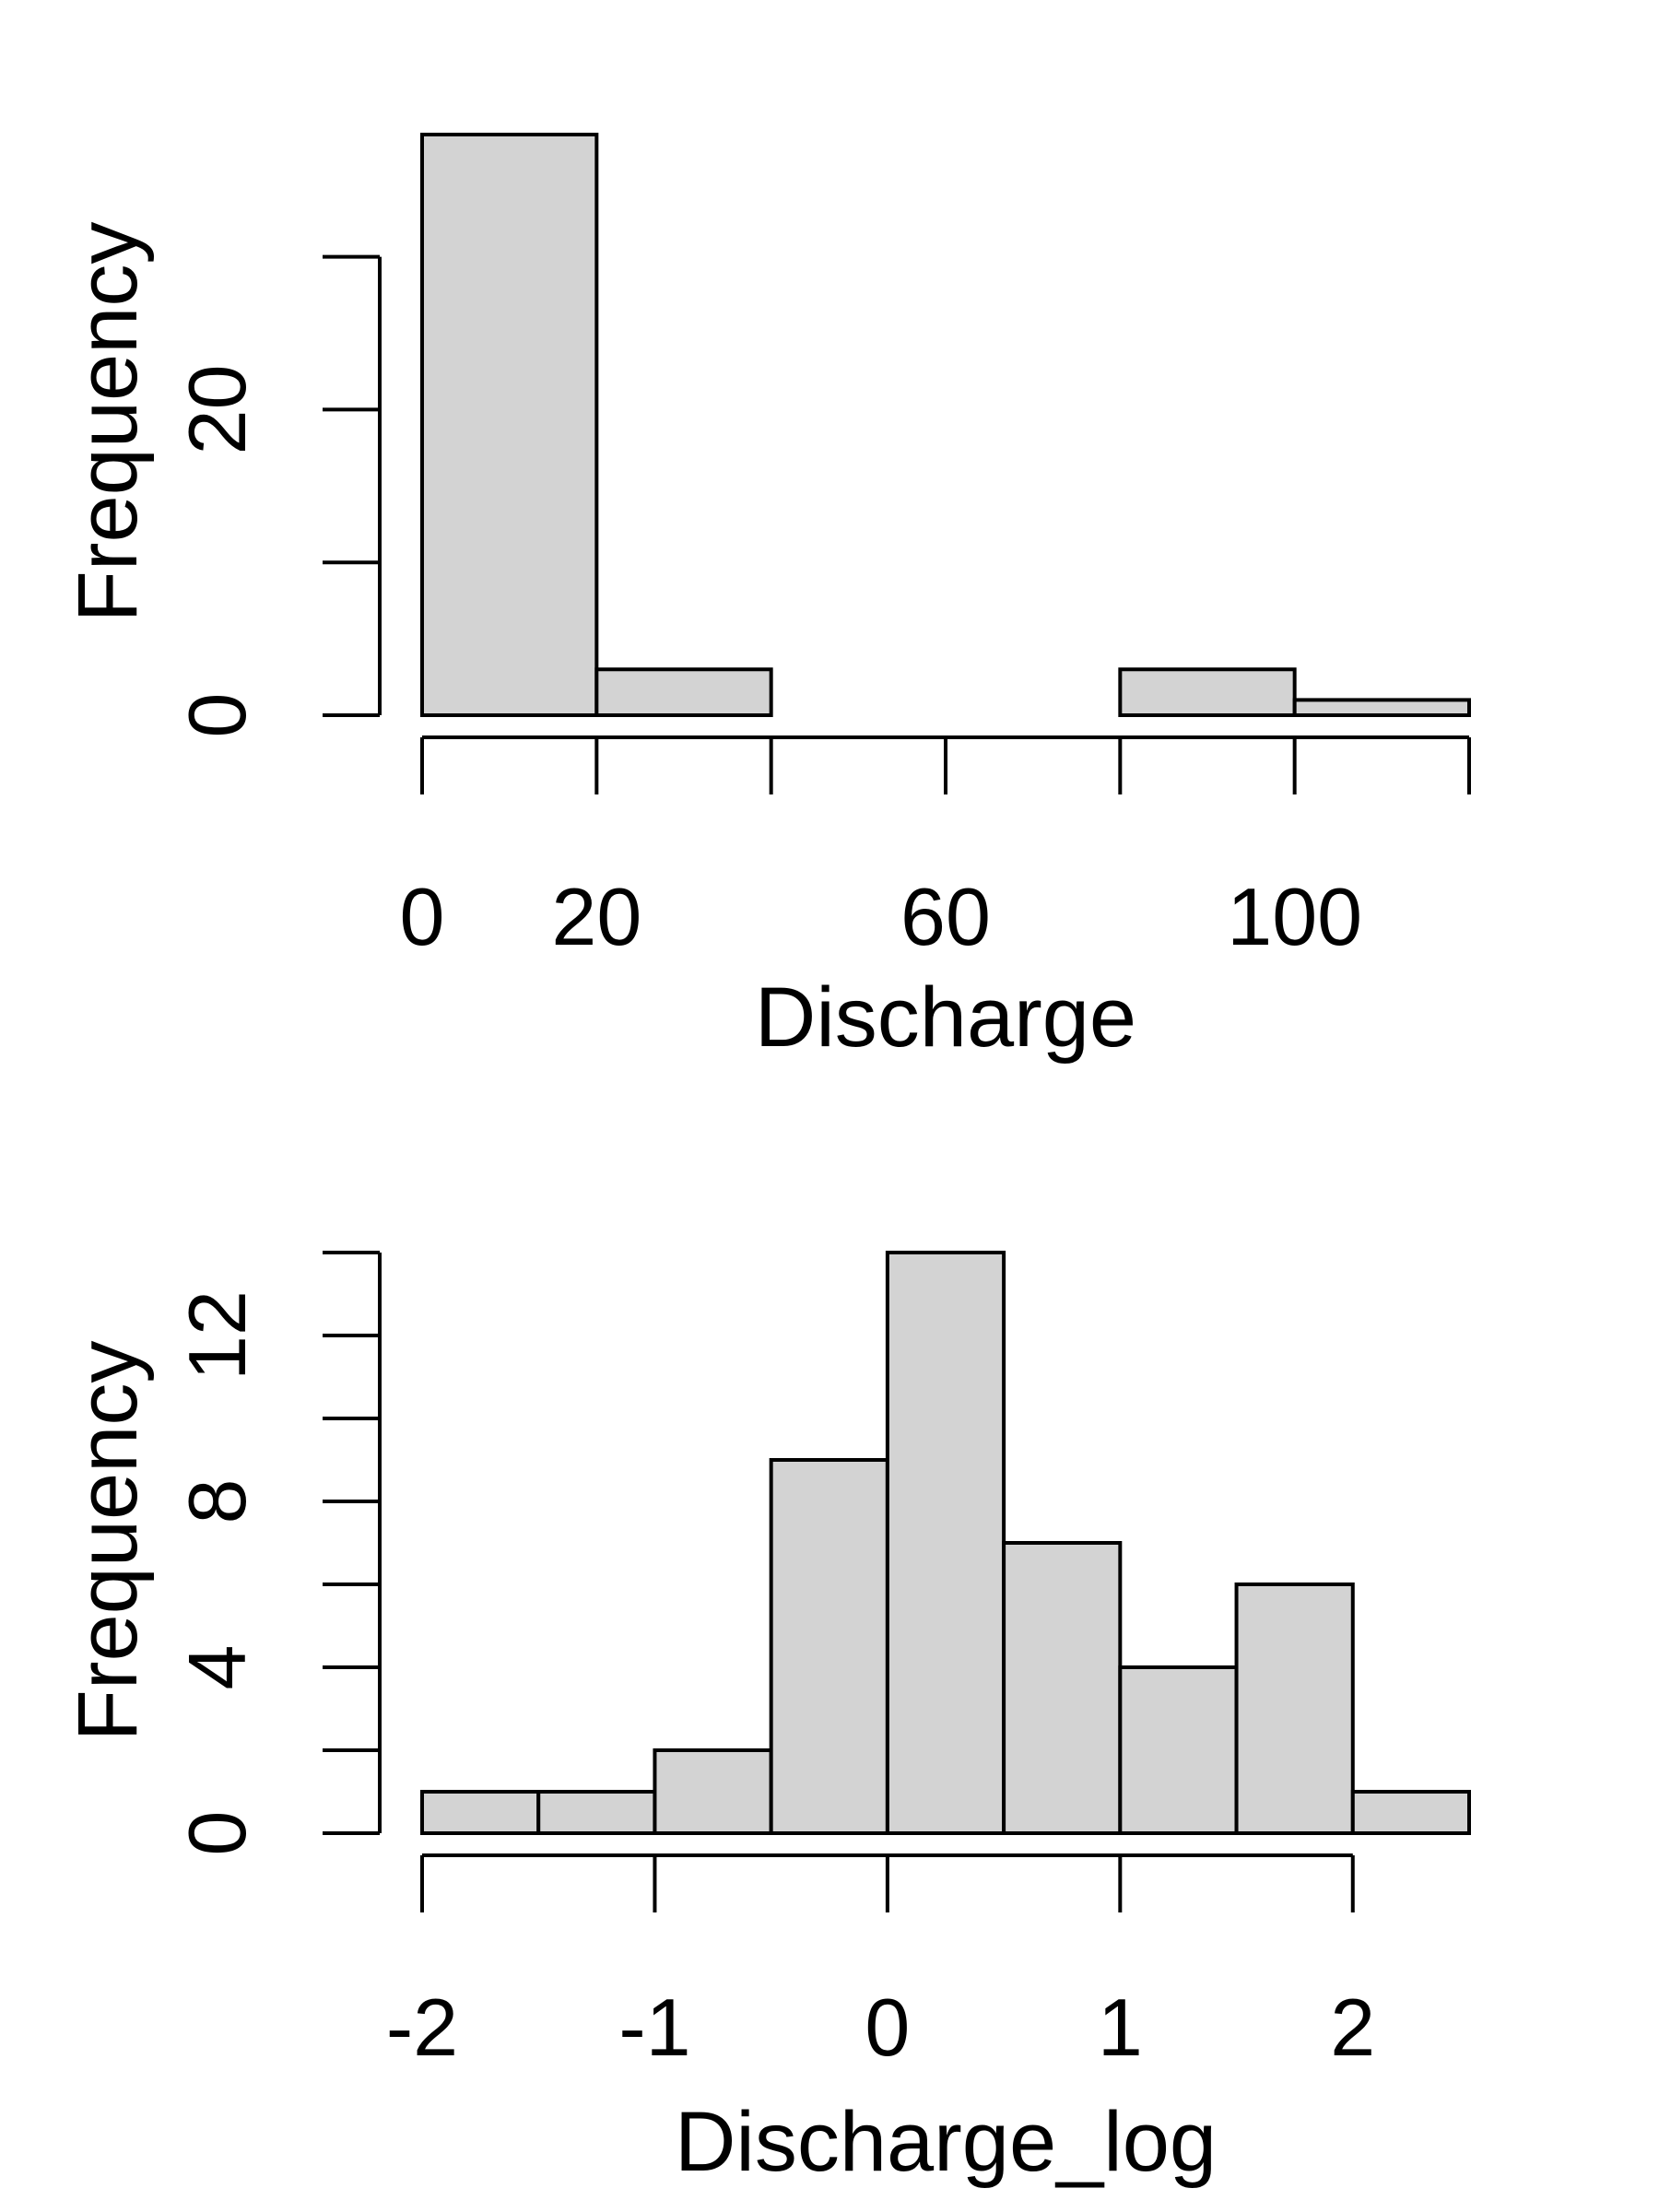 Image resolution: width=1659 pixels, height=2212 pixels. What do you see at coordinates (422, 2027) in the screenshot?
I see `x-tick-label: -2` at bounding box center [422, 2027].